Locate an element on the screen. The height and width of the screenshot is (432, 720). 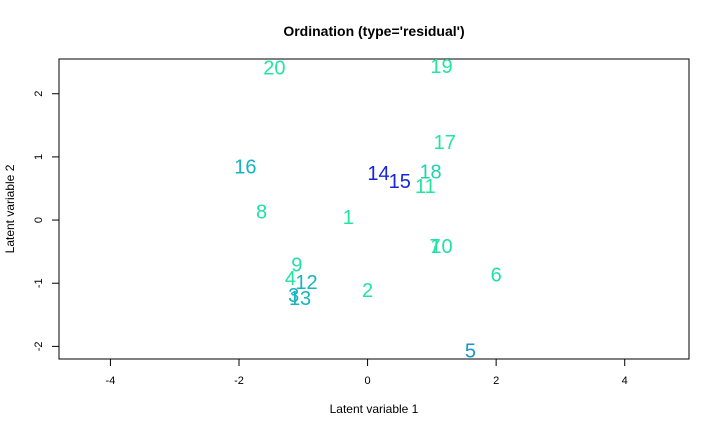
chart-title: Ordination (type='residual') is located at coordinates (373, 31).